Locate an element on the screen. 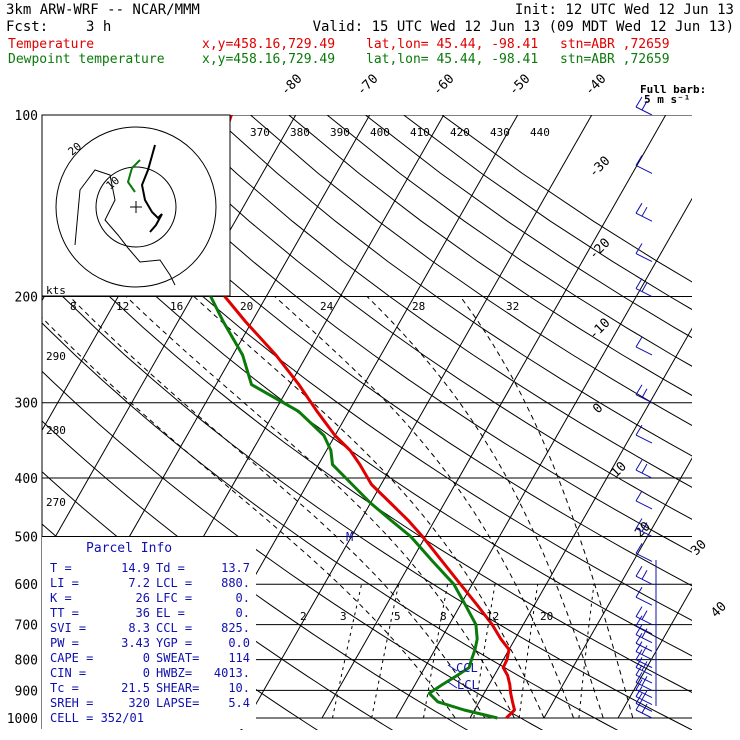  hodograph-trace is located at coordinates (151, 188).